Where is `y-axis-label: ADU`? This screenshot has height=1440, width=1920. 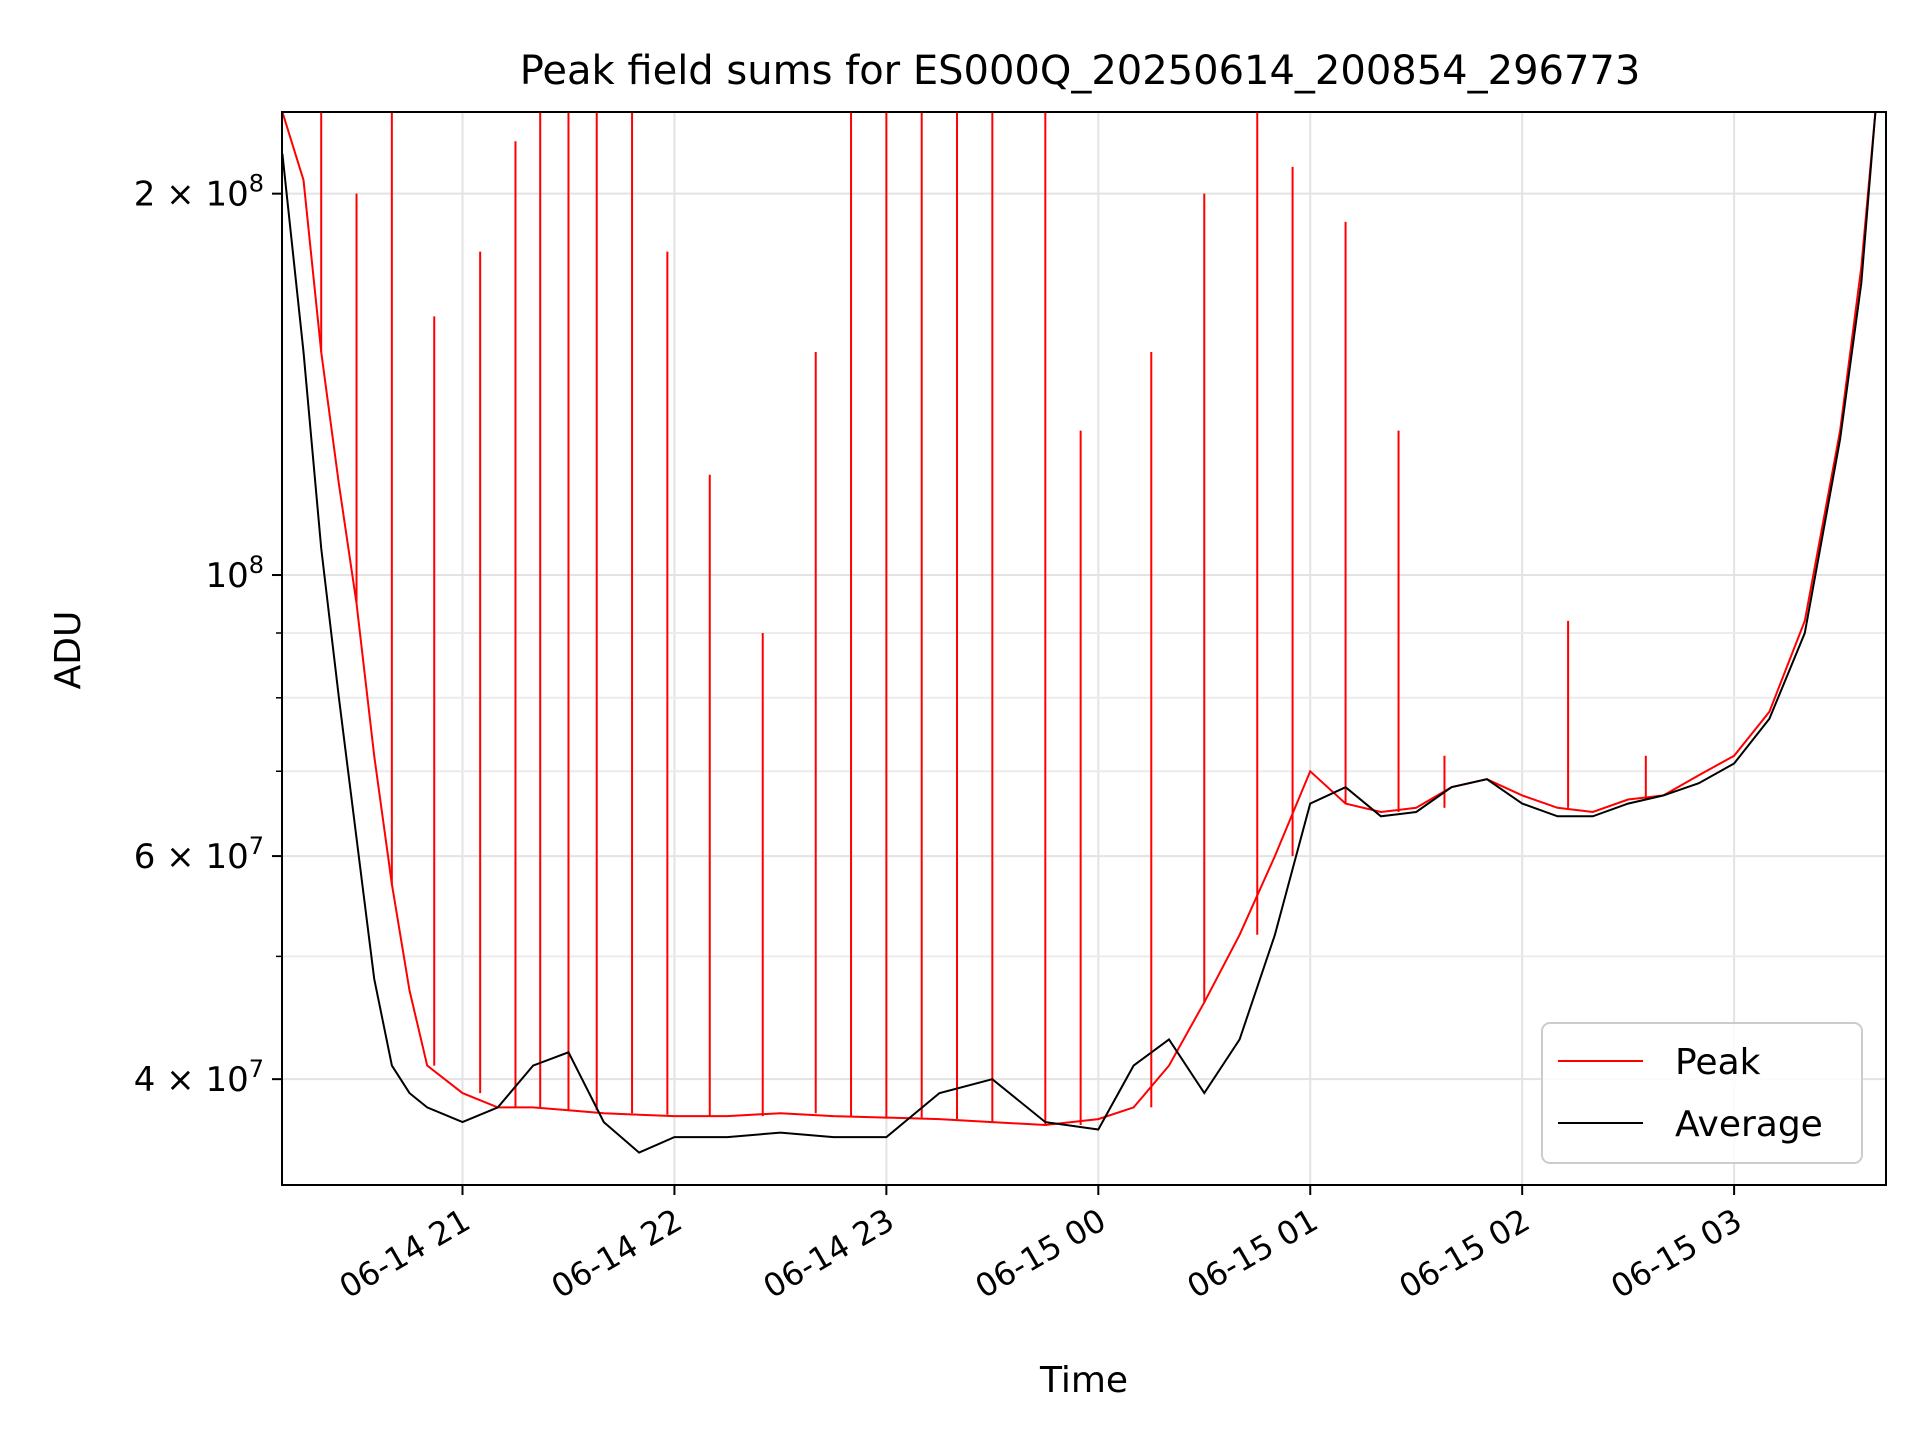 y-axis-label: ADU is located at coordinates (68, 650).